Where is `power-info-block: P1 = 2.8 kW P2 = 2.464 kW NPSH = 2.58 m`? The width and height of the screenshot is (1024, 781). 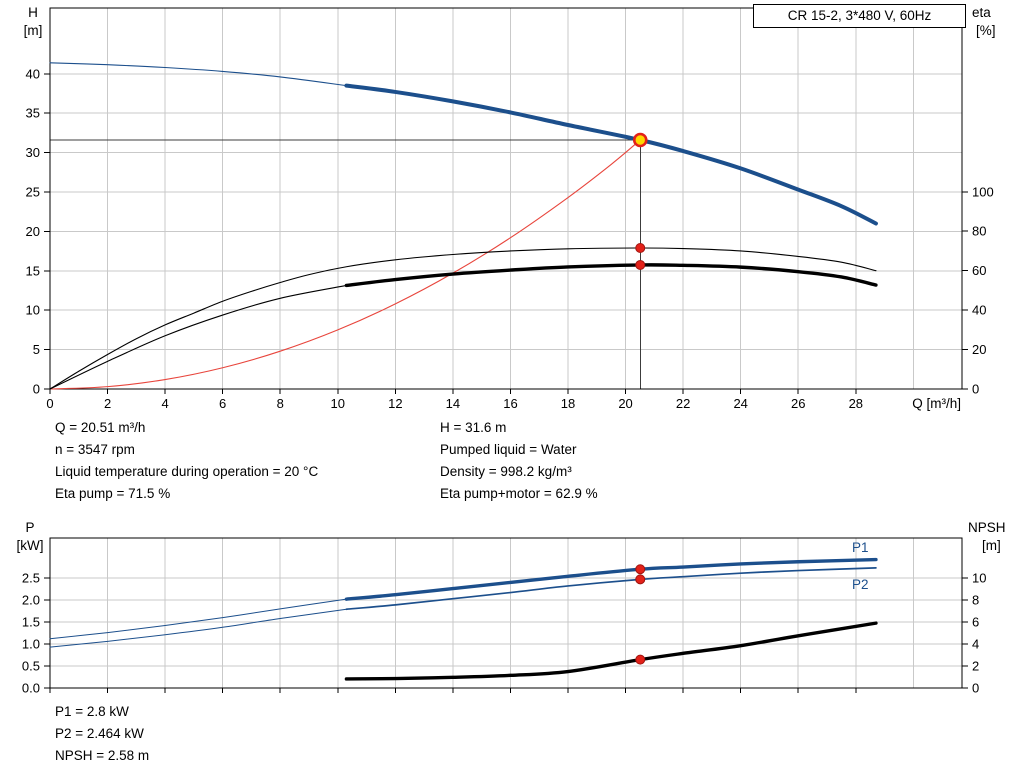
power-info-block: P1 = 2.8 kW P2 = 2.464 kW NPSH = 2.58 m is located at coordinates (102, 734).